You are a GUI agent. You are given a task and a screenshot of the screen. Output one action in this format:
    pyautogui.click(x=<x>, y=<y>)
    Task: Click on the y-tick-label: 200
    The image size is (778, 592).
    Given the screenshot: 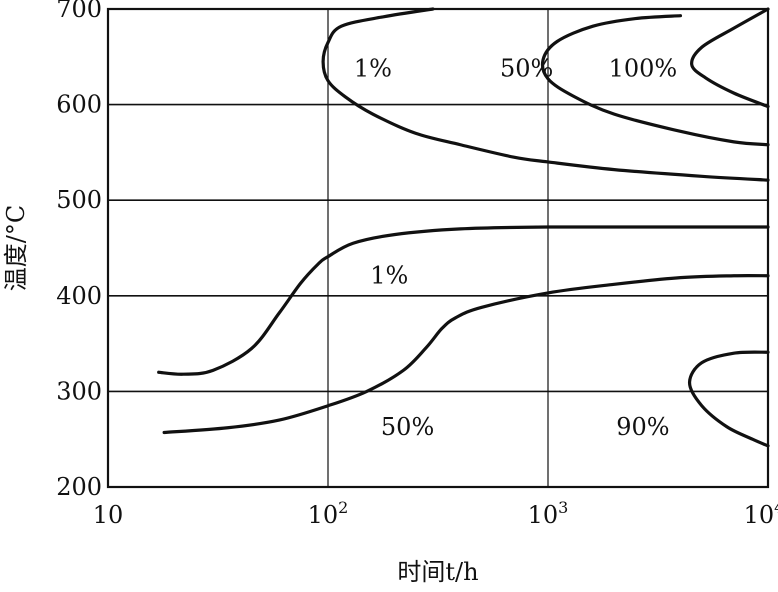 What is the action you would take?
    pyautogui.click(x=79, y=487)
    